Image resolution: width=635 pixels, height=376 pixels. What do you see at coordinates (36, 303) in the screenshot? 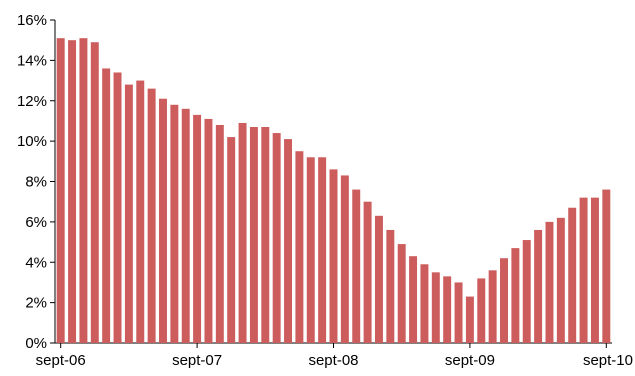
I see `y-tick-label: 2%` at bounding box center [36, 303].